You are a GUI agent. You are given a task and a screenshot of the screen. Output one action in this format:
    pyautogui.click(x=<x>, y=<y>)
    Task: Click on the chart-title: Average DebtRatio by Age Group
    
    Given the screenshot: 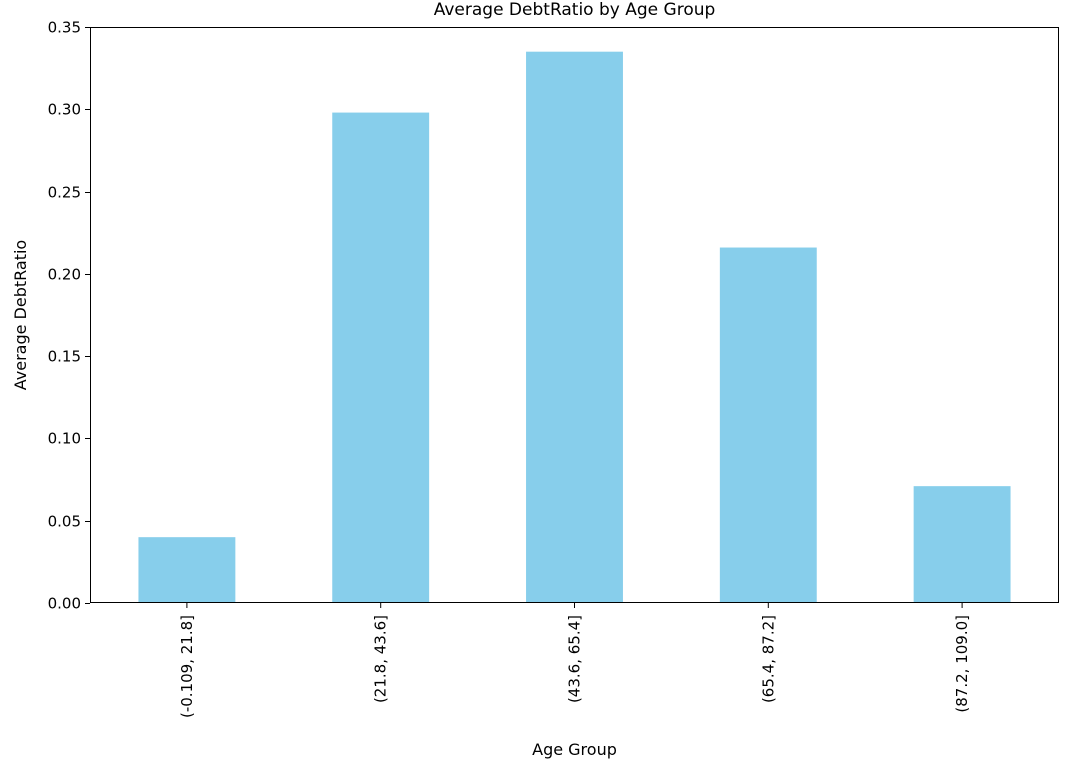 What is the action you would take?
    pyautogui.click(x=575, y=10)
    